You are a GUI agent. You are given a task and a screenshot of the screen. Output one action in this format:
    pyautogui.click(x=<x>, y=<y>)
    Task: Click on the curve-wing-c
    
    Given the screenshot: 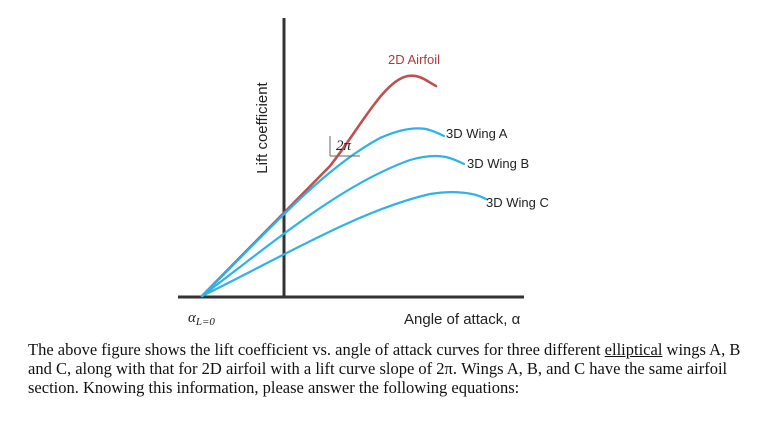 What is the action you would take?
    pyautogui.click(x=344, y=244)
    